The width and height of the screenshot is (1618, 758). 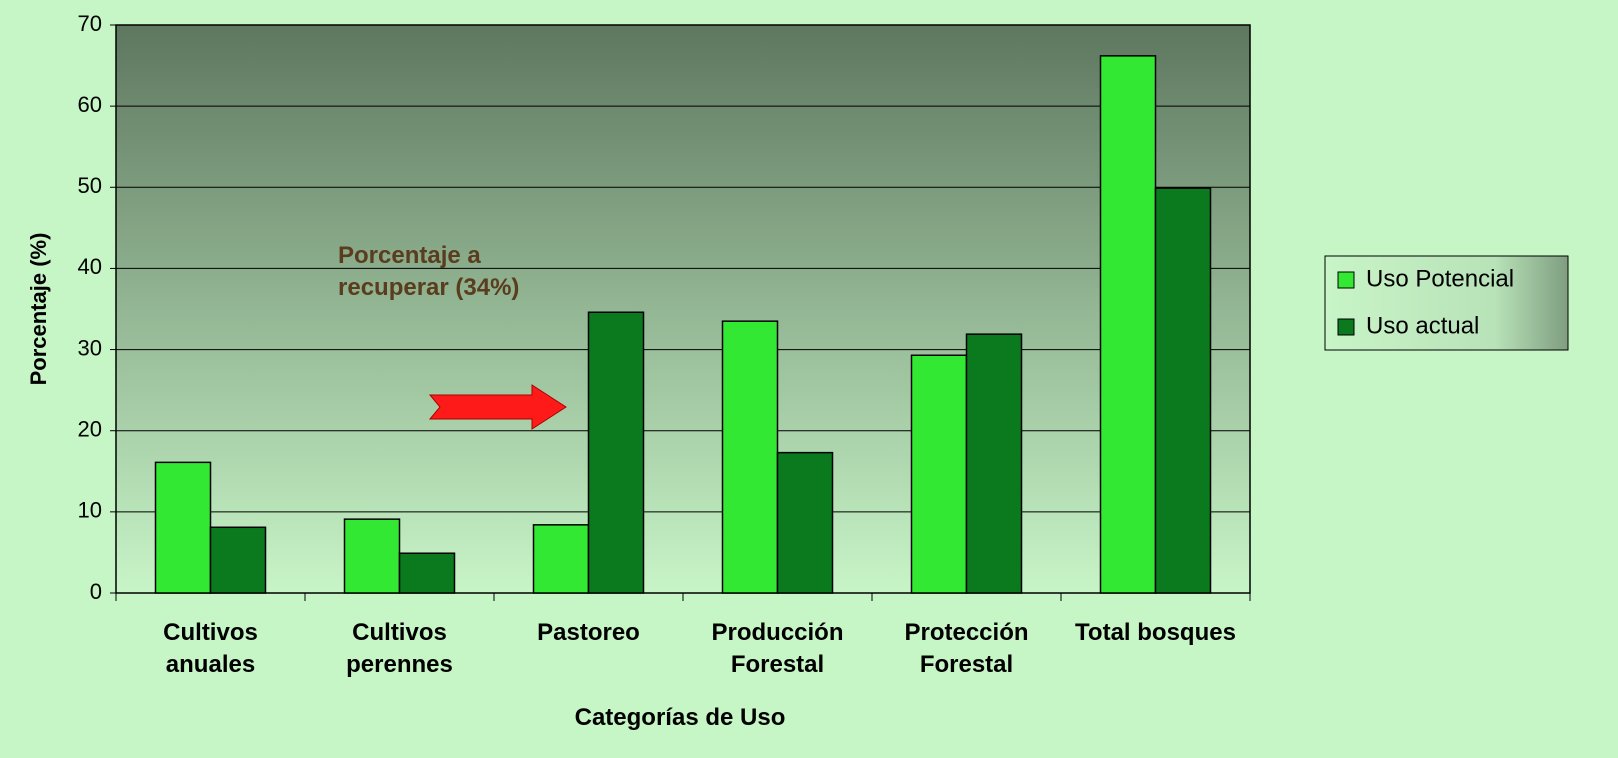 What do you see at coordinates (90, 104) in the screenshot?
I see `y-tick-label: 60` at bounding box center [90, 104].